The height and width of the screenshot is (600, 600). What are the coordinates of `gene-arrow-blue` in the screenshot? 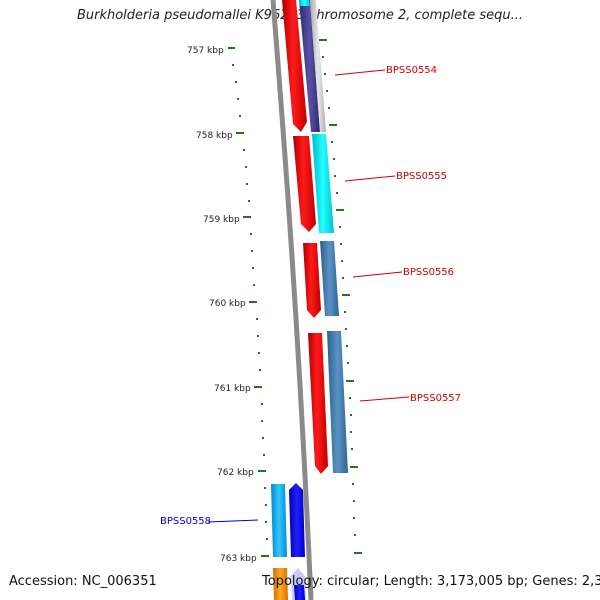 It's located at (297, 520).